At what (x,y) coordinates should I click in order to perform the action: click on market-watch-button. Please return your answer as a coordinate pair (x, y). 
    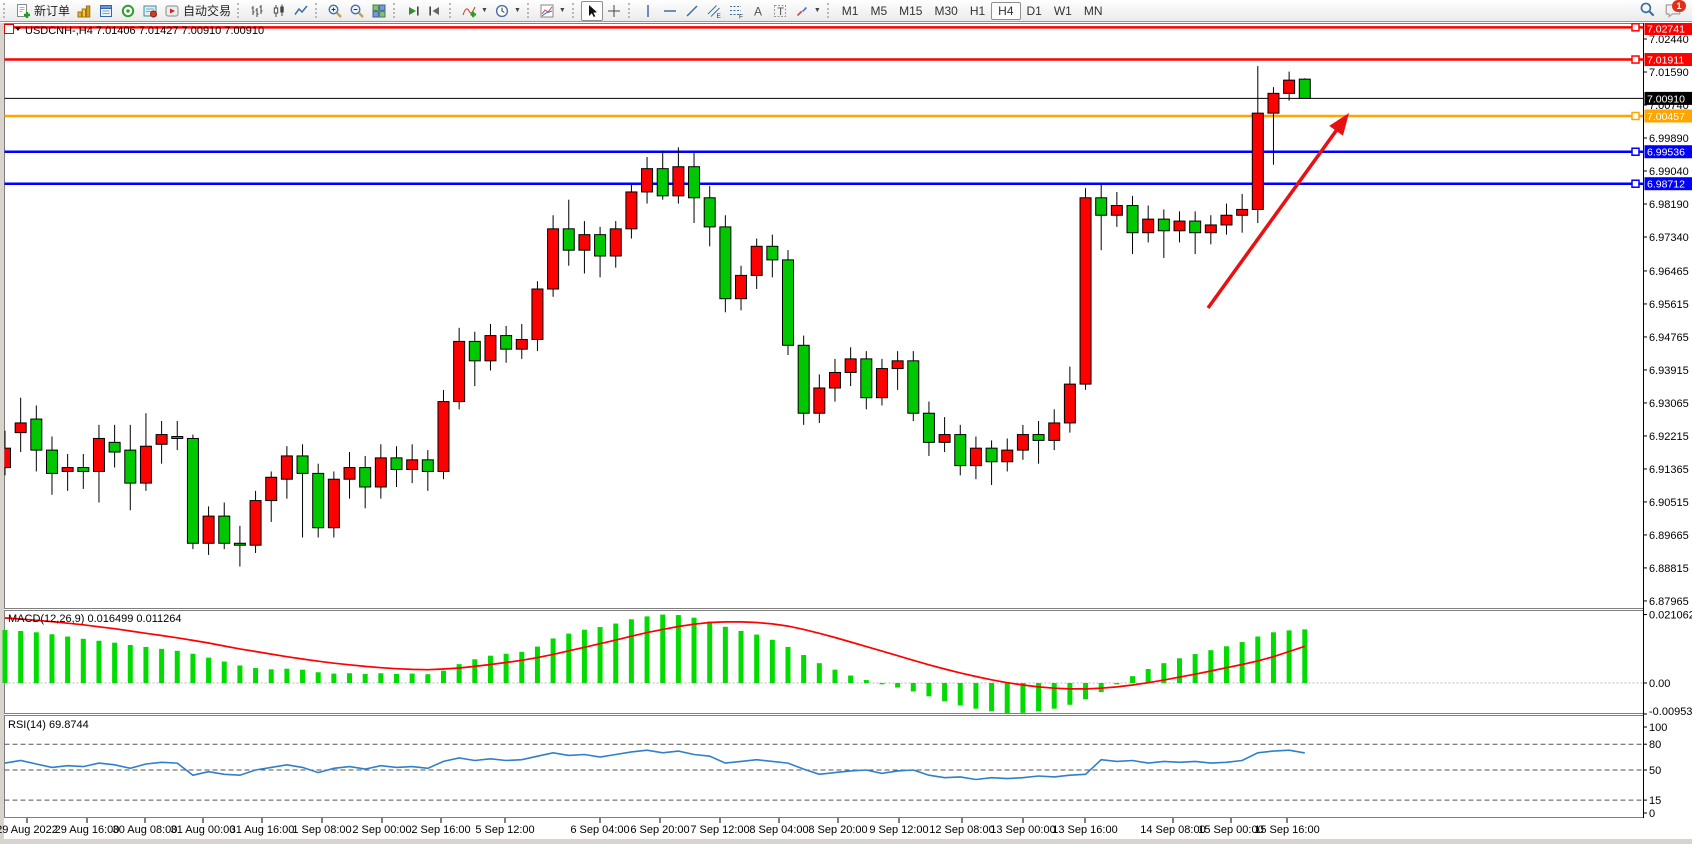
    Looking at the image, I should click on (84, 11).